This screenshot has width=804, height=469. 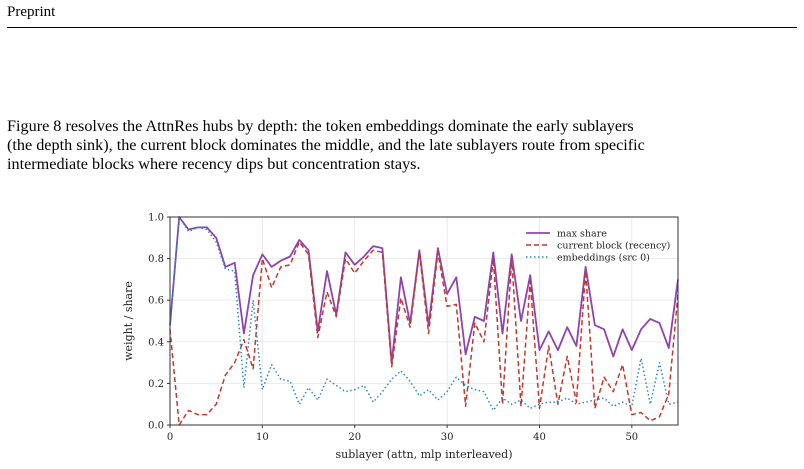 I want to click on x-axis-label: sublayer (attn, mlp interleaved), so click(x=423, y=454).